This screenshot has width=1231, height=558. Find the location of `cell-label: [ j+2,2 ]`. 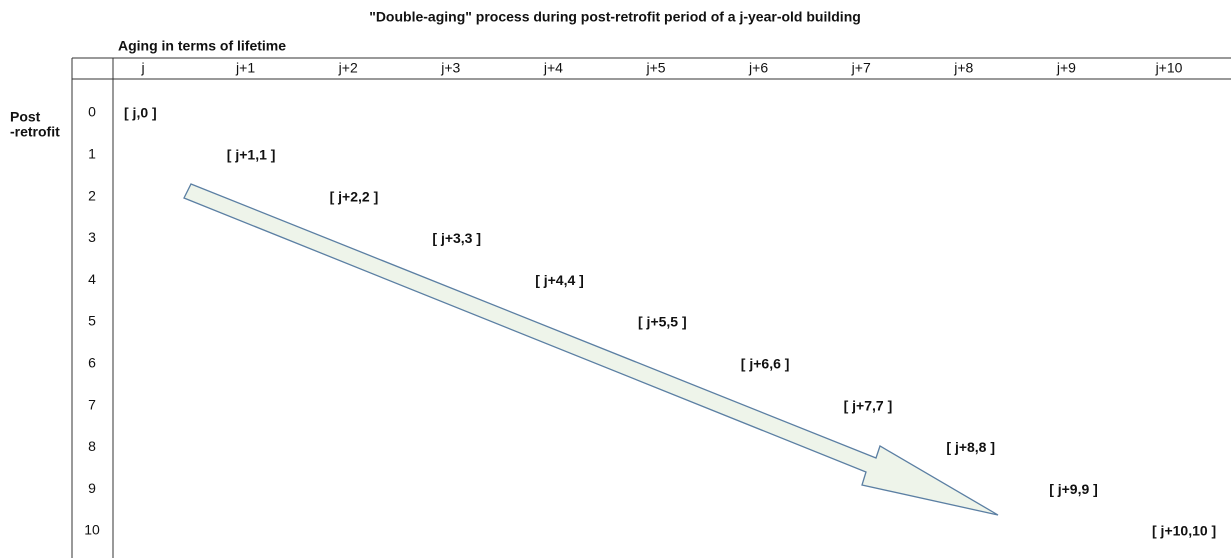

cell-label: [ j+2,2 ] is located at coordinates (354, 196).